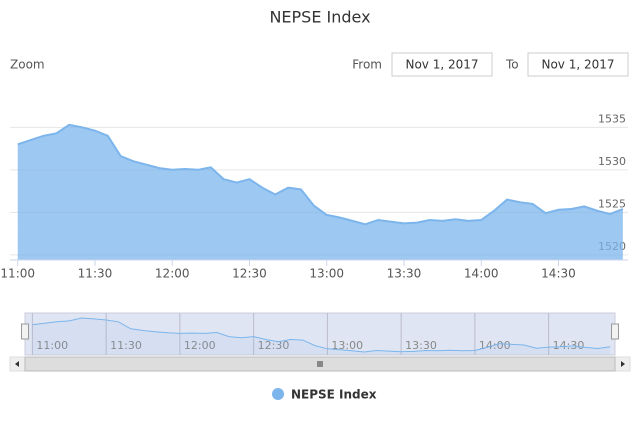 Image resolution: width=640 pixels, height=431 pixels. What do you see at coordinates (623, 364) in the screenshot?
I see `scroll-right-arrow` at bounding box center [623, 364].